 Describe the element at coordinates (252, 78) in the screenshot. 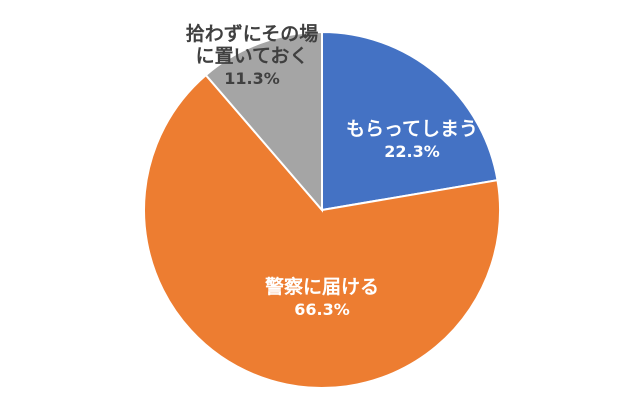

I see `slice-value-label: 11.3%` at that location.